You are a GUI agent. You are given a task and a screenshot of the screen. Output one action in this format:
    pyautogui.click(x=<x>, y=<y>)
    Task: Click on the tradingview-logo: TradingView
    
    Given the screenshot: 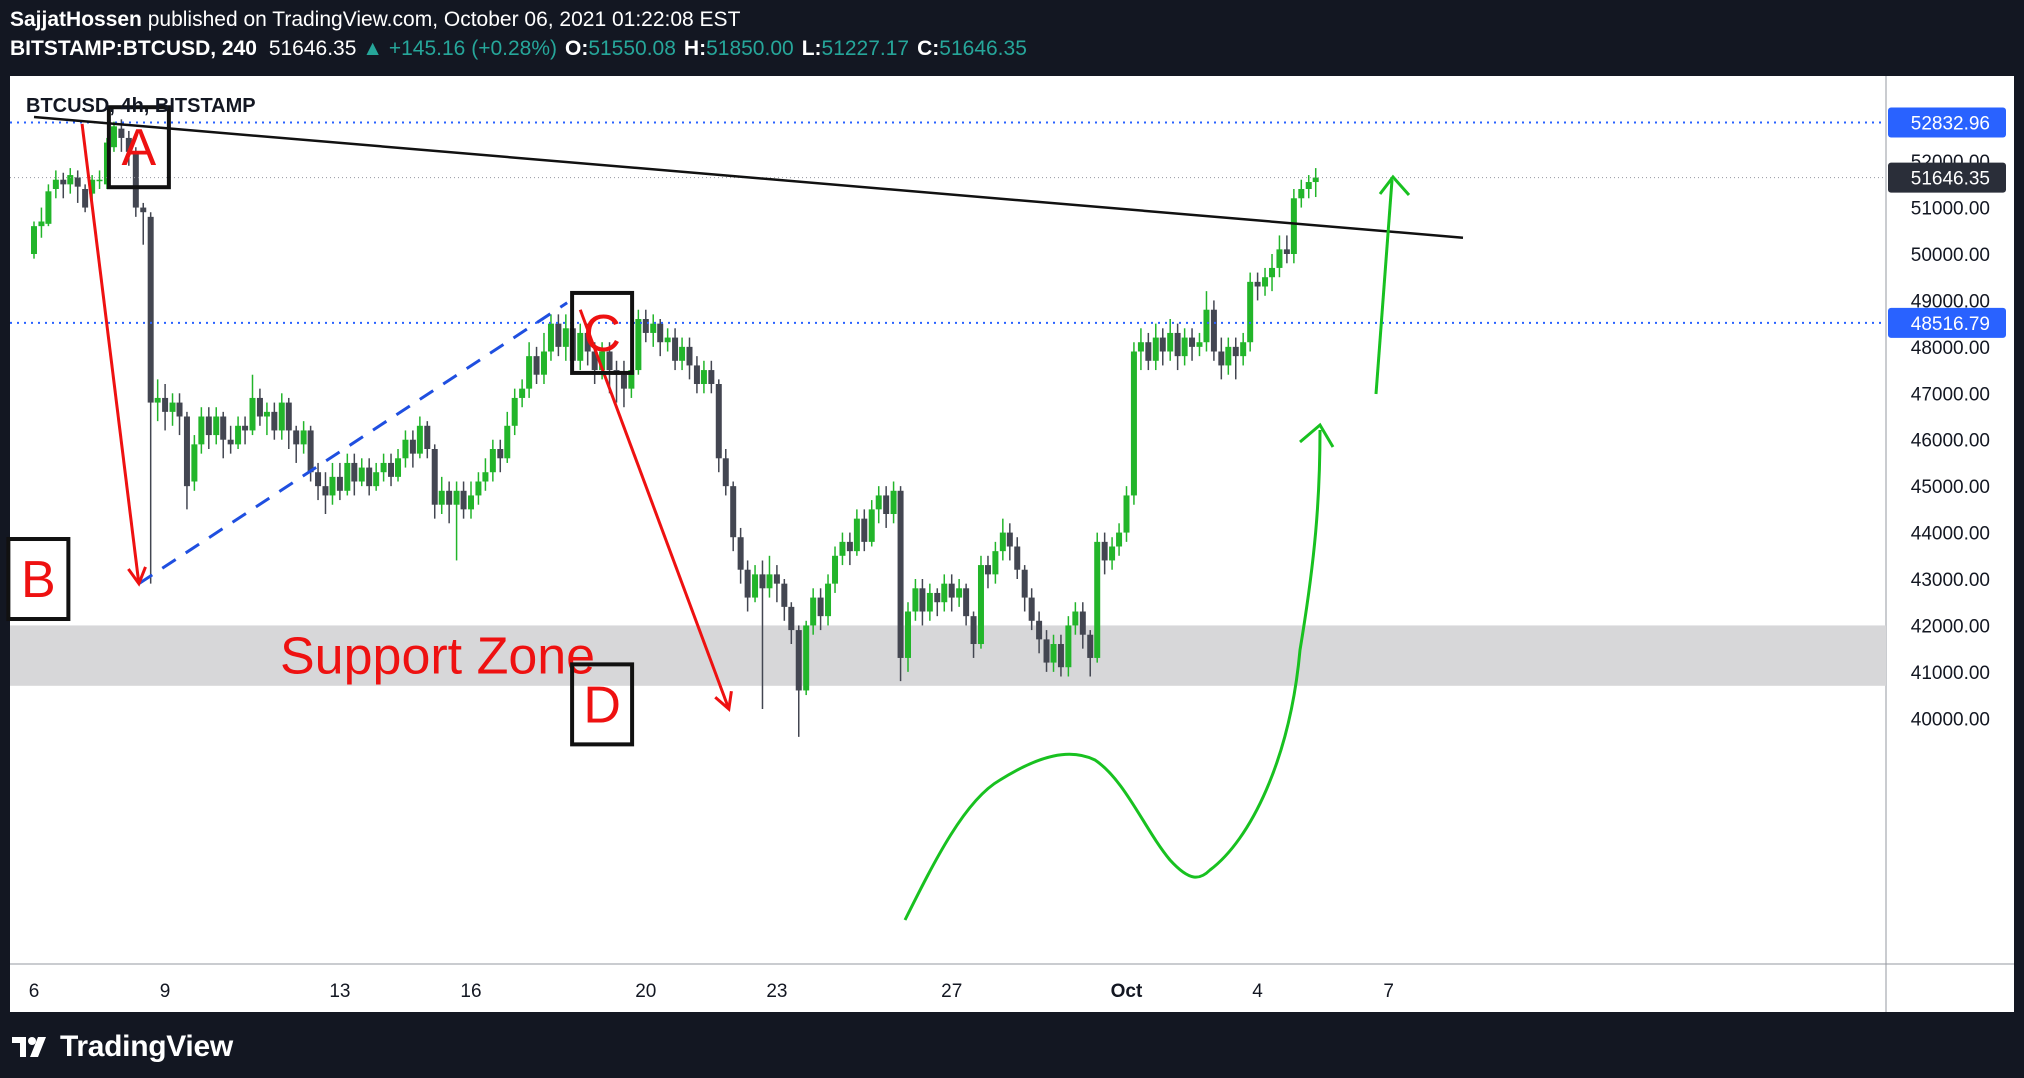 What is the action you would take?
    pyautogui.click(x=122, y=1047)
    